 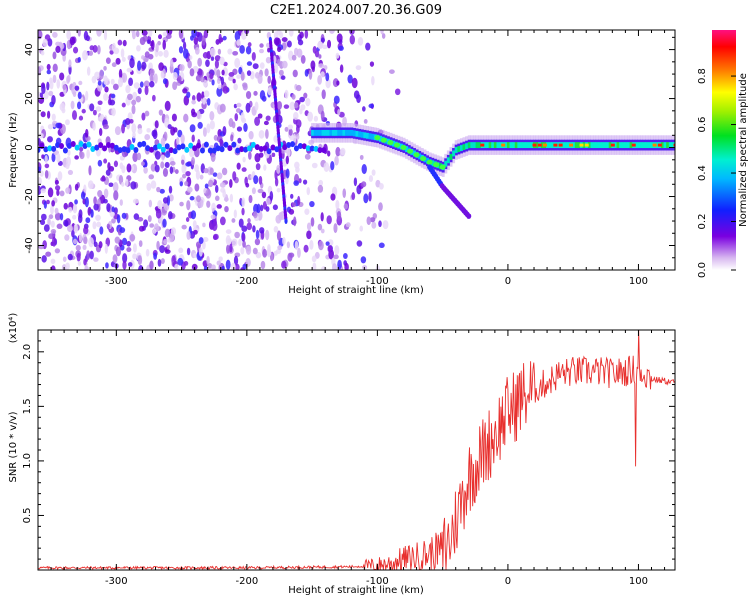 I want to click on y-tick-label: 1.0, so click(x=27, y=461).